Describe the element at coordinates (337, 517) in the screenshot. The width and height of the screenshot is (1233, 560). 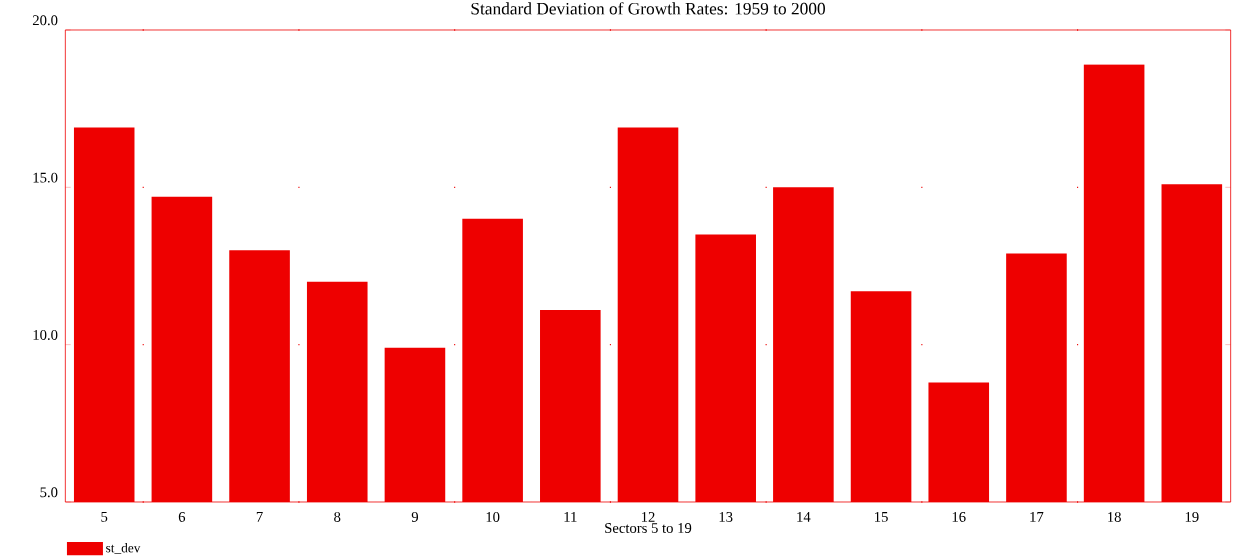
I see `x-tick-label: 8` at that location.